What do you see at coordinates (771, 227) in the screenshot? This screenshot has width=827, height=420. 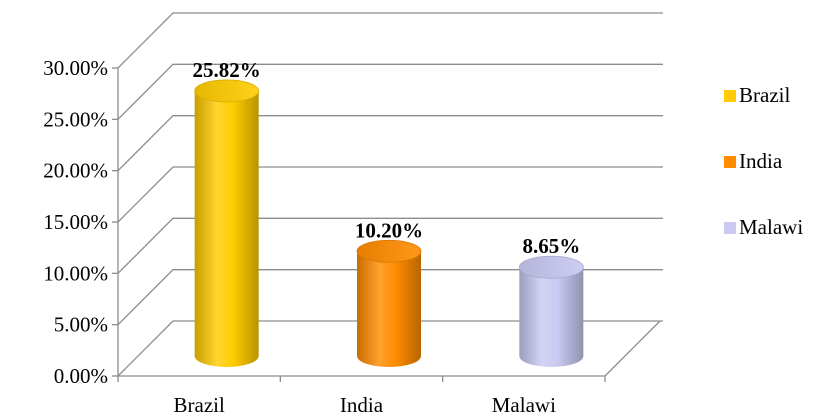 I see `legend-label: Malawi` at bounding box center [771, 227].